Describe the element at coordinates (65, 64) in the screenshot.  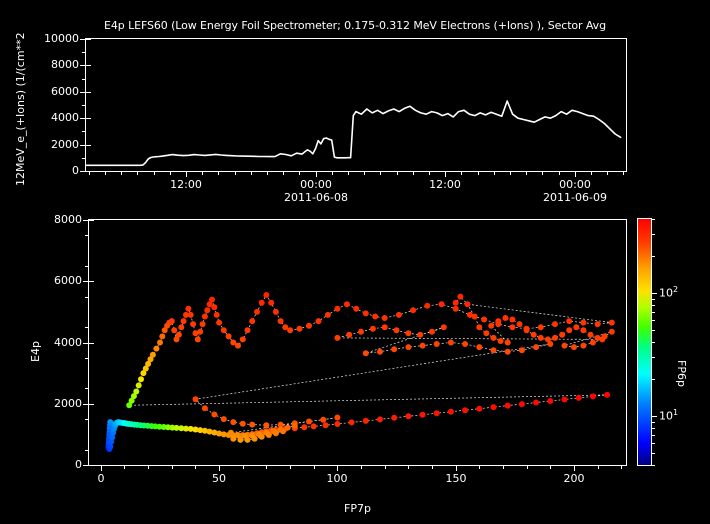
I see `panel1-y-ticklabel: 8000` at that location.